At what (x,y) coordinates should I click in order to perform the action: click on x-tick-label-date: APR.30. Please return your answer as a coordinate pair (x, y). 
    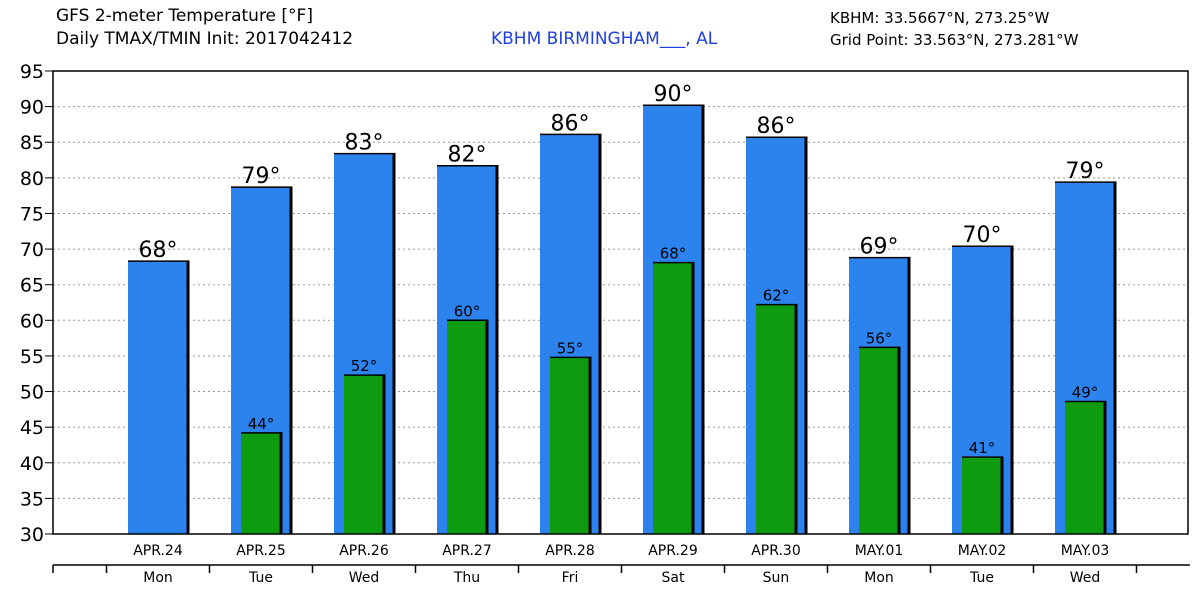
    Looking at the image, I should click on (776, 551).